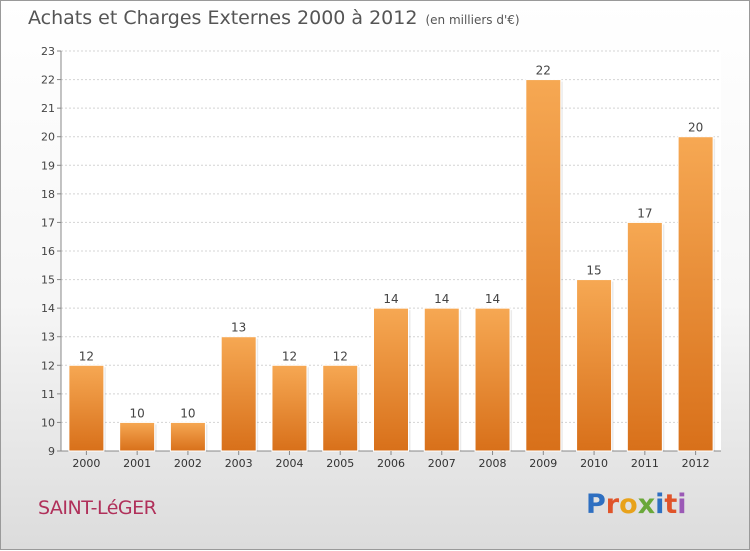 The image size is (750, 551). What do you see at coordinates (238, 394) in the screenshot?
I see `bar-2003` at bounding box center [238, 394].